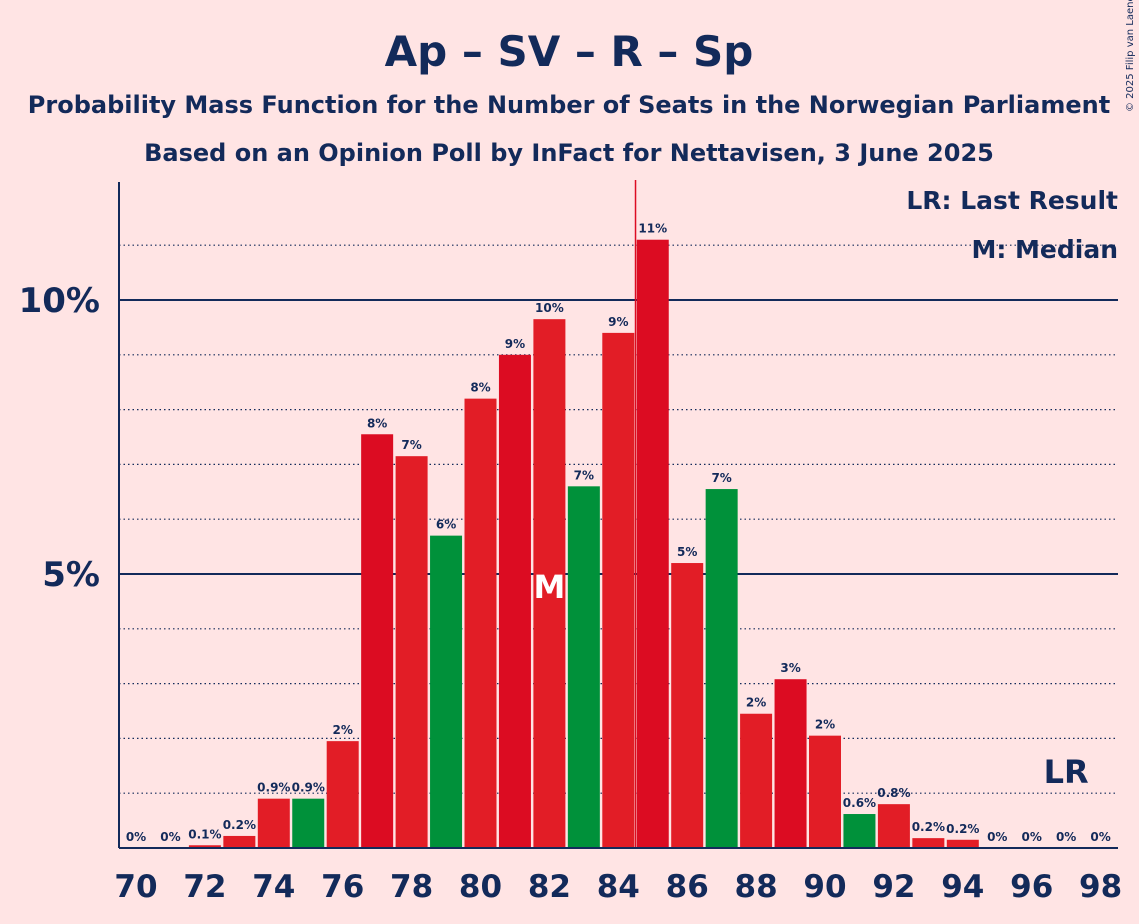 Image resolution: width=1139 pixels, height=924 pixels. Describe the element at coordinates (893, 793) in the screenshot. I see `bar-value-label: 0.8%` at that location.